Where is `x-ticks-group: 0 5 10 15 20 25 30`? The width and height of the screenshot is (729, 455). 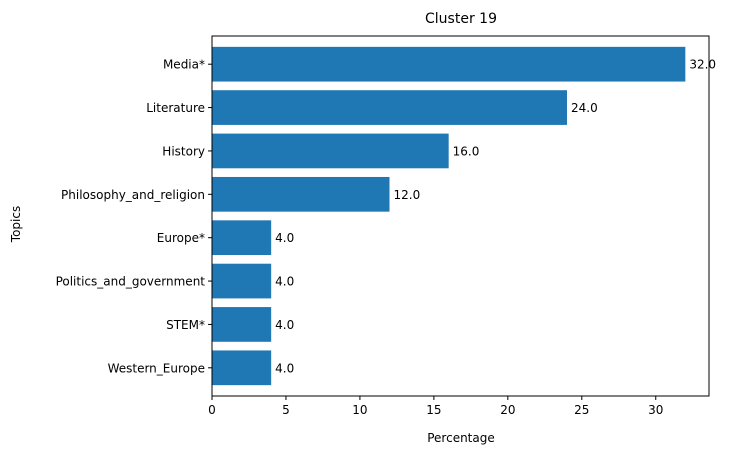 x-ticks-group: 0 5 10 15 20 25 30 is located at coordinates (435, 406).